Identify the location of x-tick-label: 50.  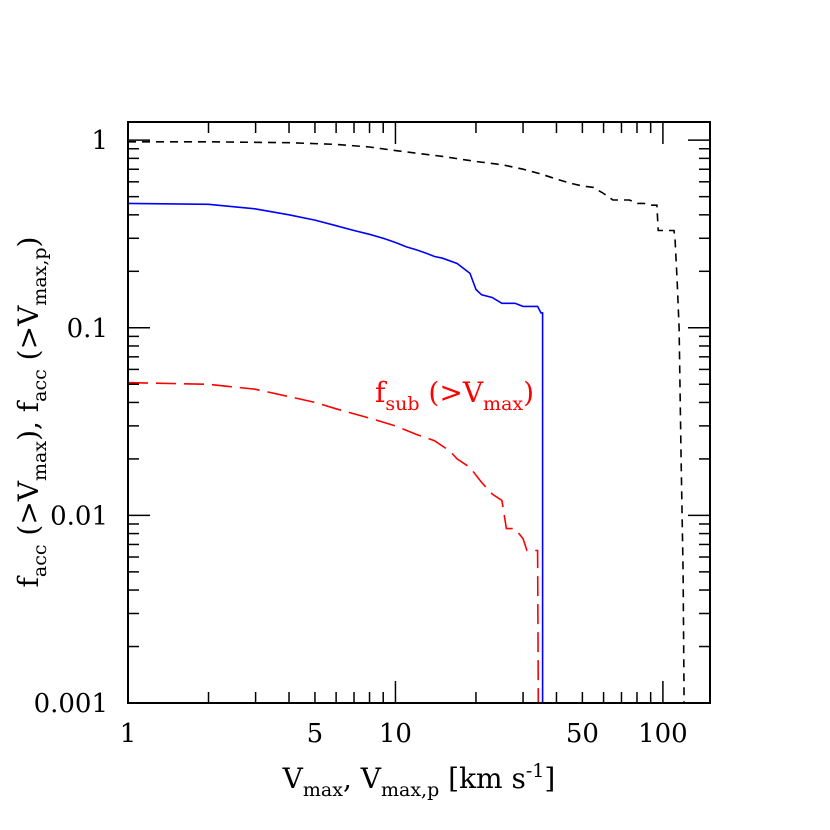
(582, 734).